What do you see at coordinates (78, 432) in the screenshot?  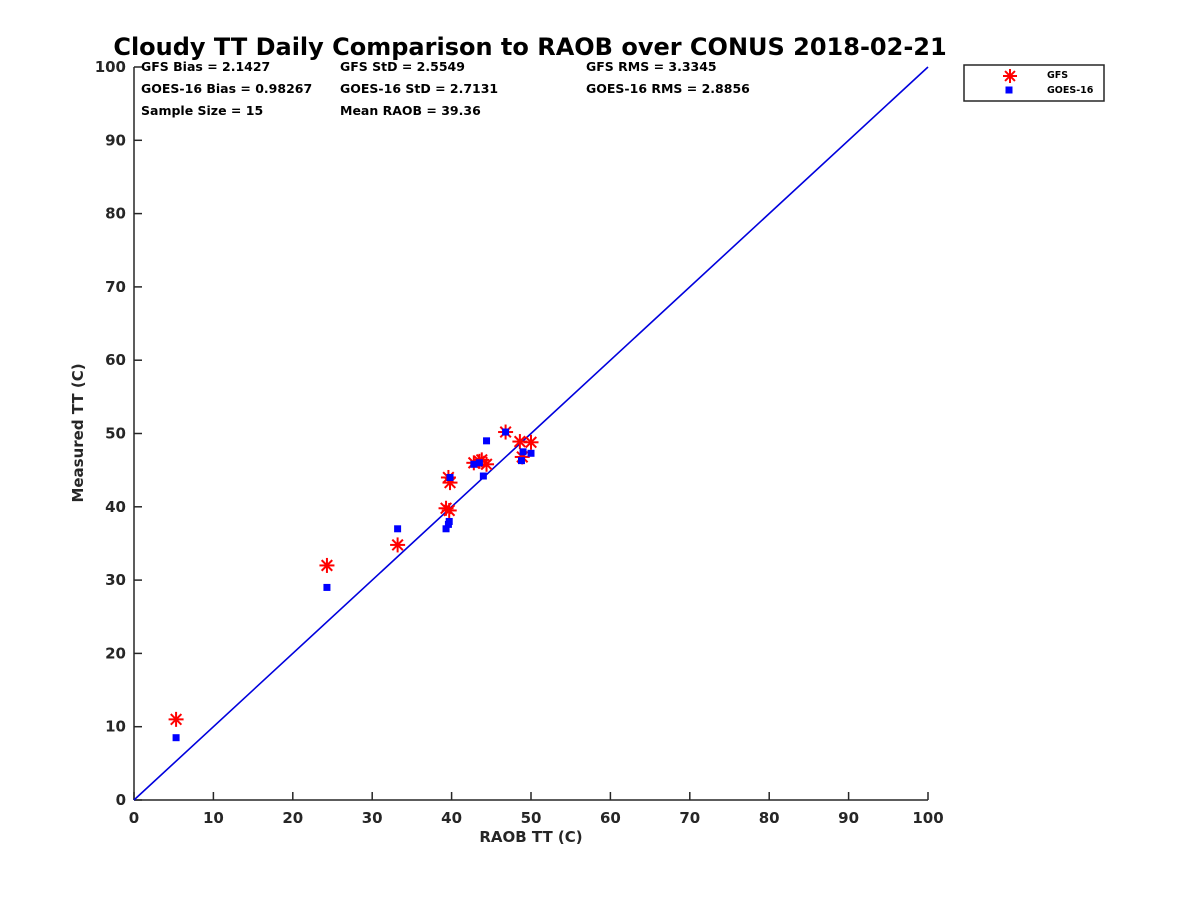 I see `y-axis-label: Measured TT (C)` at bounding box center [78, 432].